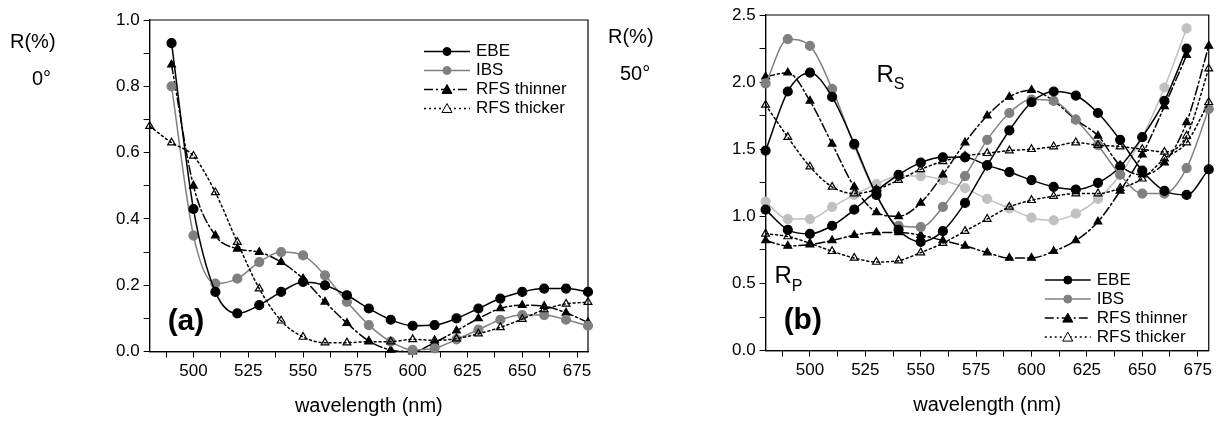 This screenshot has height=440, width=1217. What do you see at coordinates (127, 218) in the screenshot?
I see `y-tick-label: 0.4` at bounding box center [127, 218].